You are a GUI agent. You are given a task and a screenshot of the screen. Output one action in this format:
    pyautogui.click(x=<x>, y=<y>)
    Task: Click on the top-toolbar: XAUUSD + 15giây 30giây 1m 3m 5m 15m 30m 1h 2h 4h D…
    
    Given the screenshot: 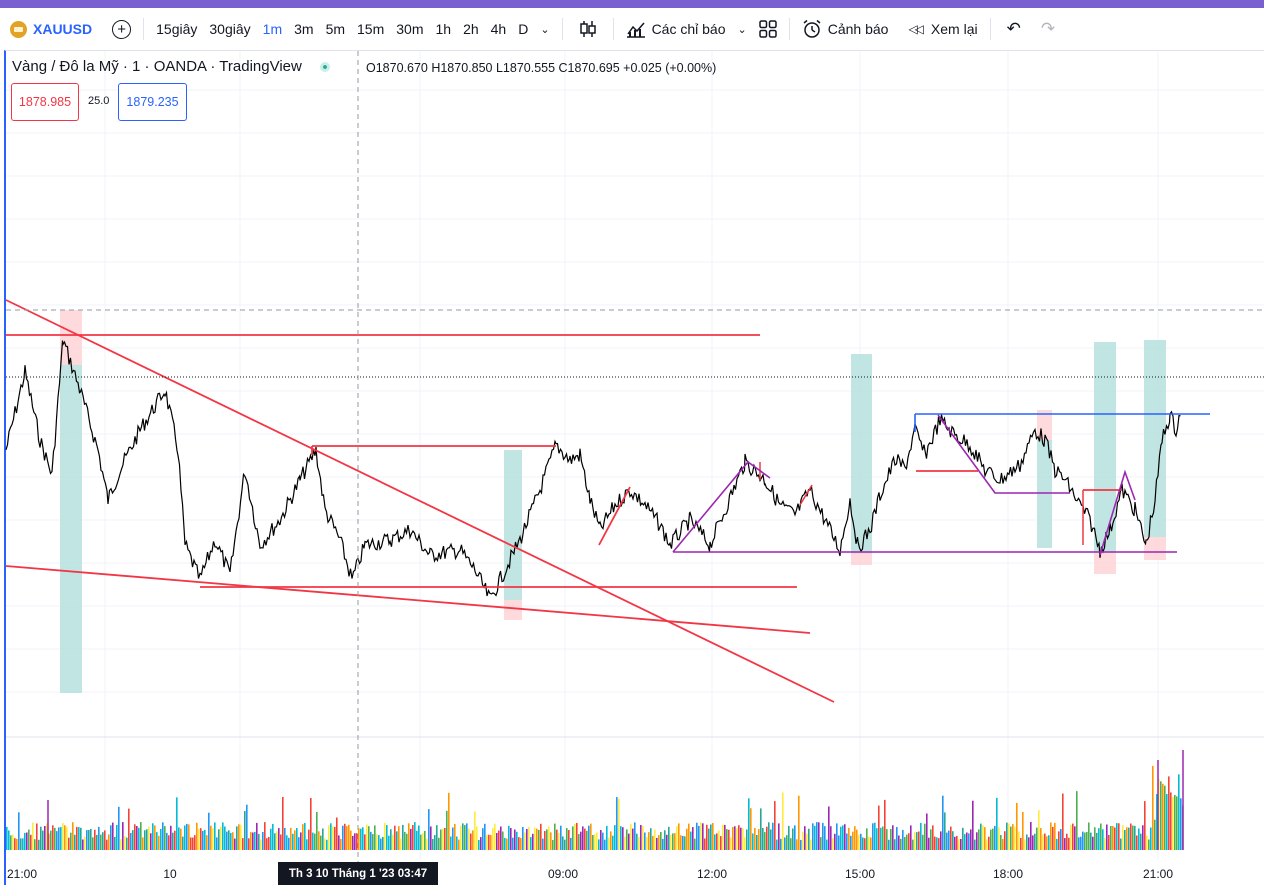 What is the action you would take?
    pyautogui.click(x=632, y=29)
    